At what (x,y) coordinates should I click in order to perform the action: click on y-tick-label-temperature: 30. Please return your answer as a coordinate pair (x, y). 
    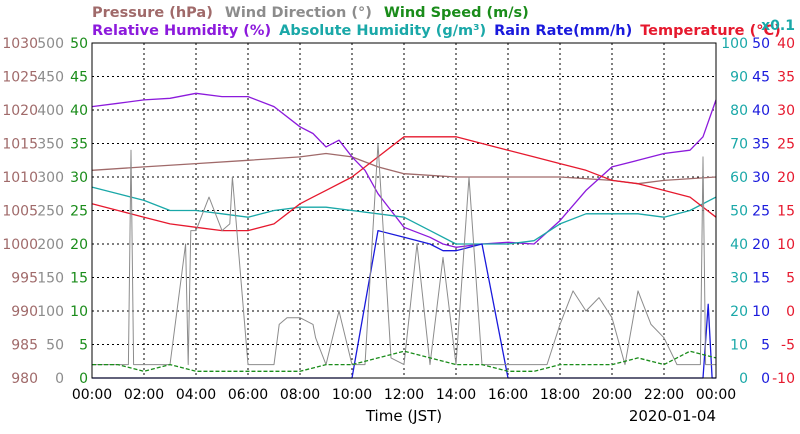
    Looking at the image, I should click on (786, 111).